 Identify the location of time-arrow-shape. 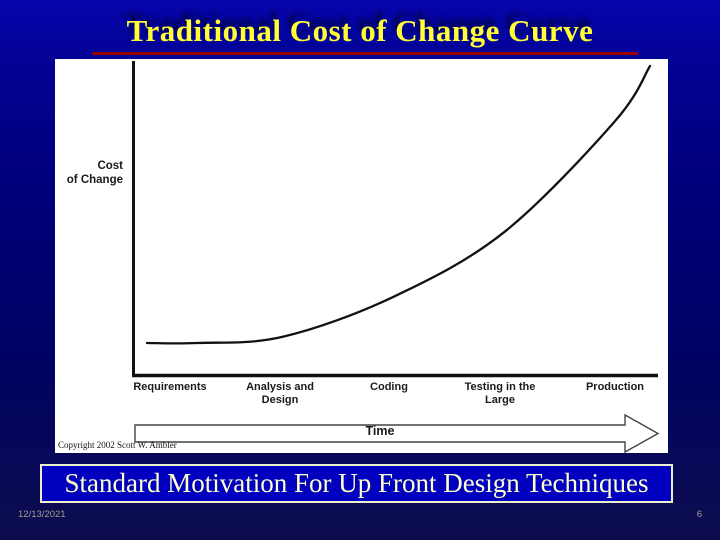
(397, 433).